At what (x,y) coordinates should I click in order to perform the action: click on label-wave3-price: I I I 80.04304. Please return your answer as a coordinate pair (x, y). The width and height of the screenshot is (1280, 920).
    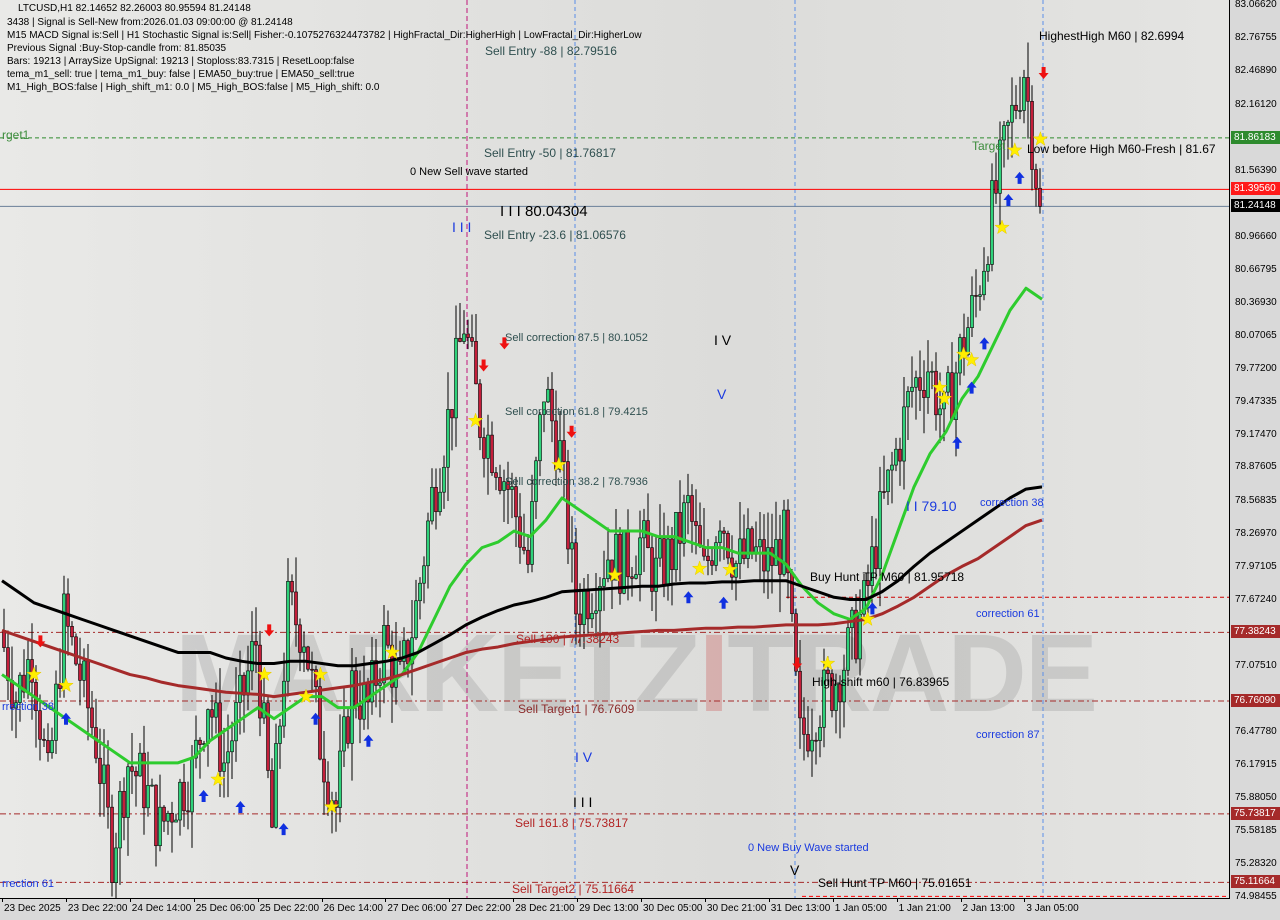
    Looking at the image, I should click on (544, 211).